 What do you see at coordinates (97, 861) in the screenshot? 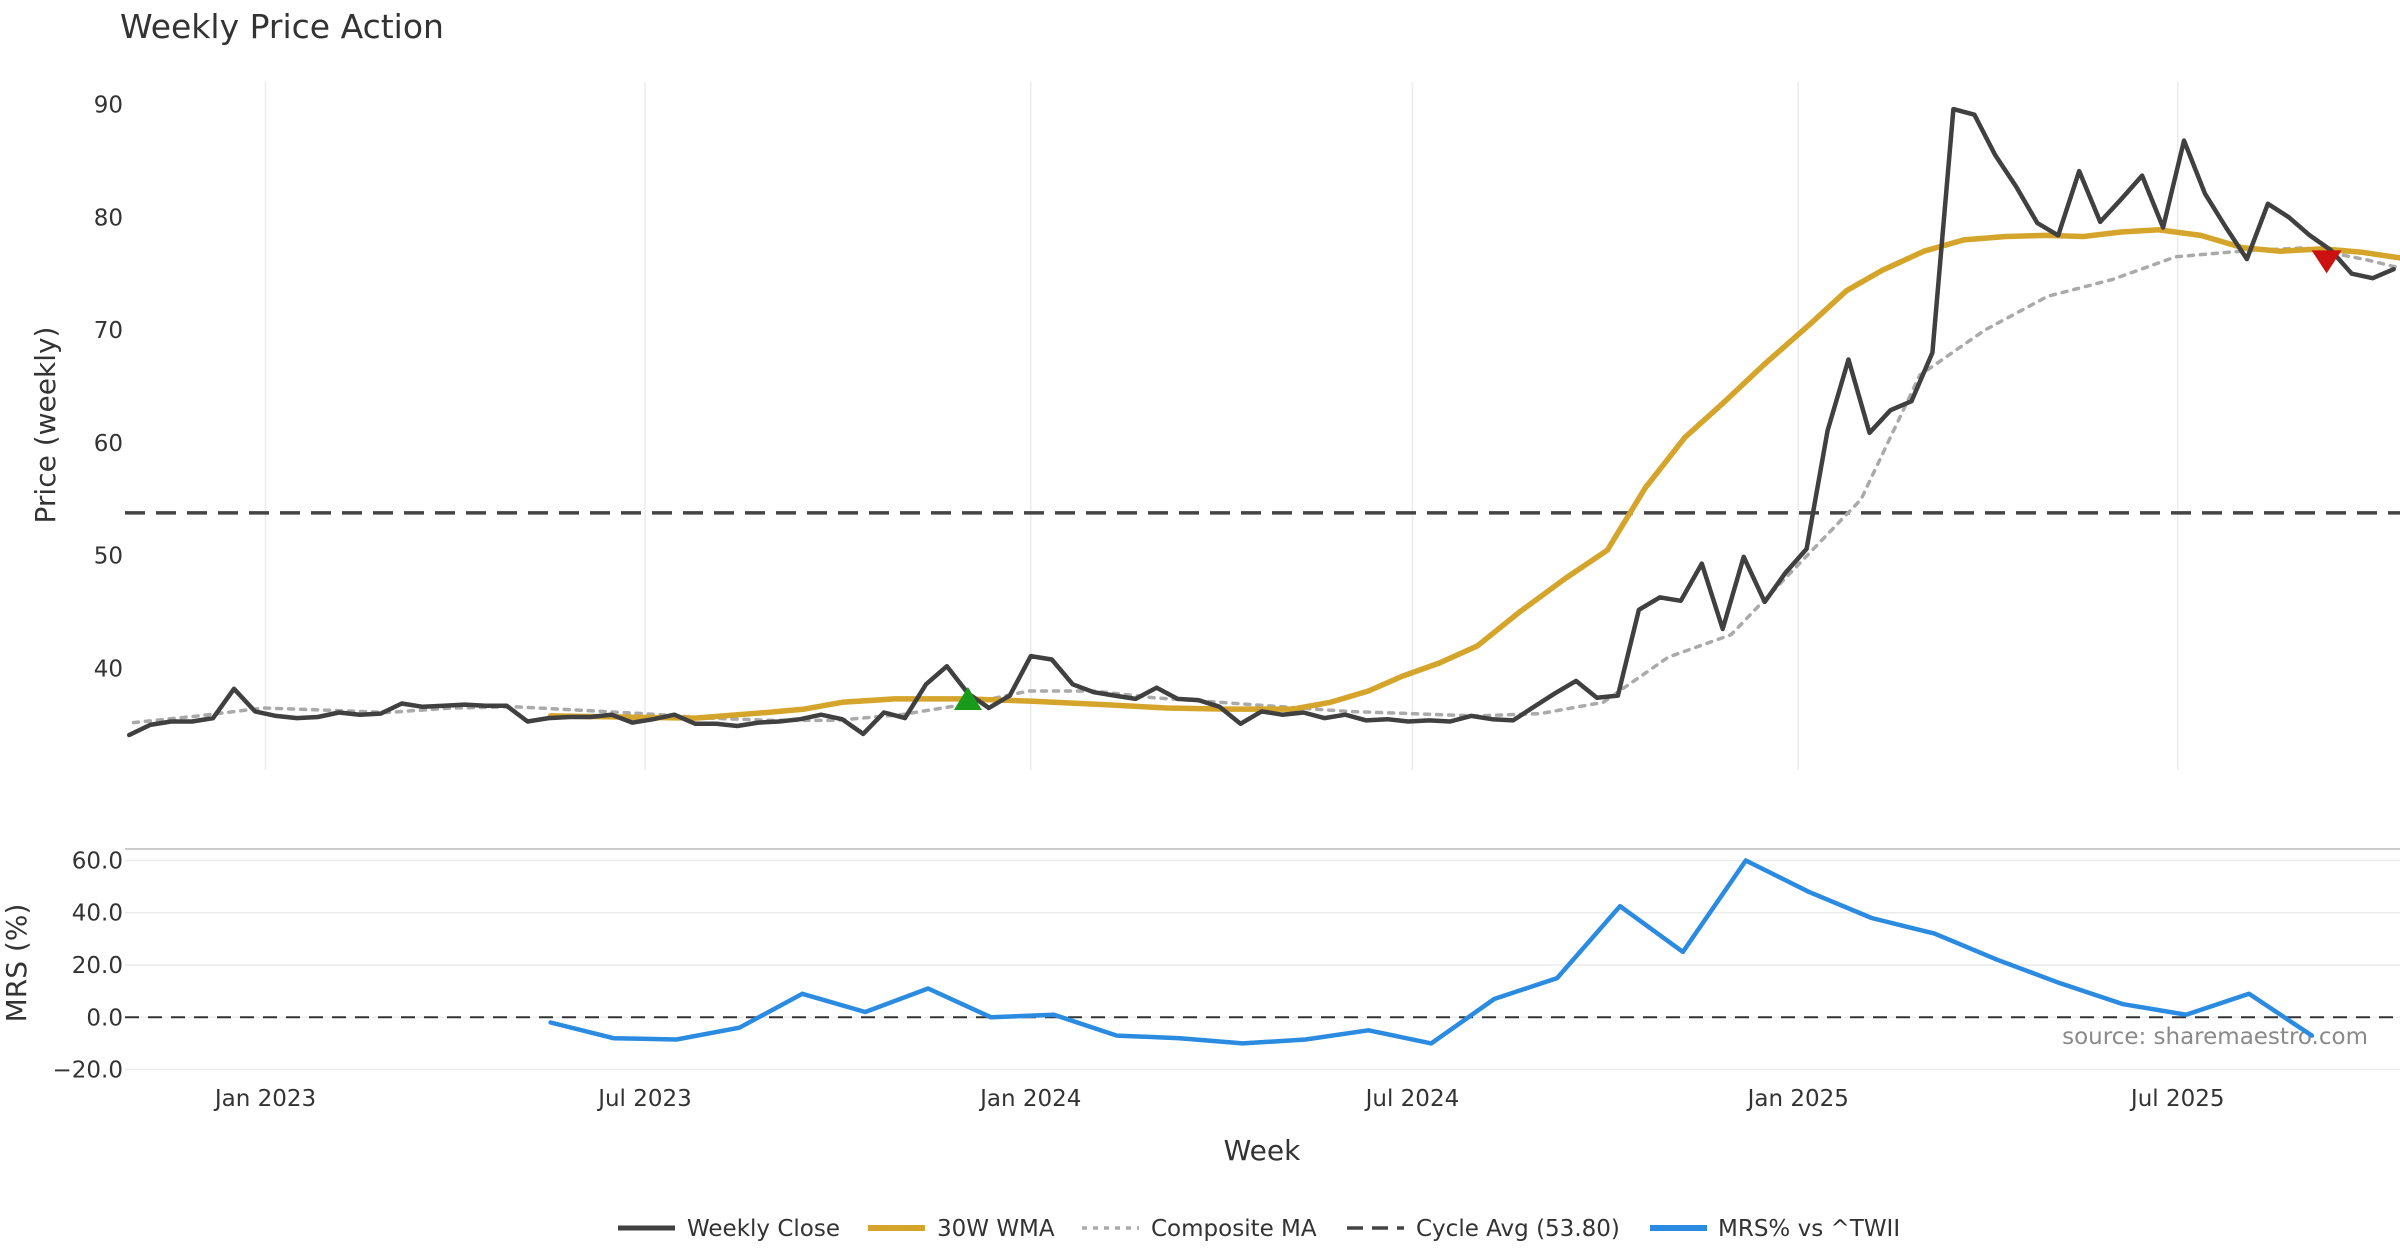
I see `mrs-y-tick-label: 60.0` at bounding box center [97, 861].